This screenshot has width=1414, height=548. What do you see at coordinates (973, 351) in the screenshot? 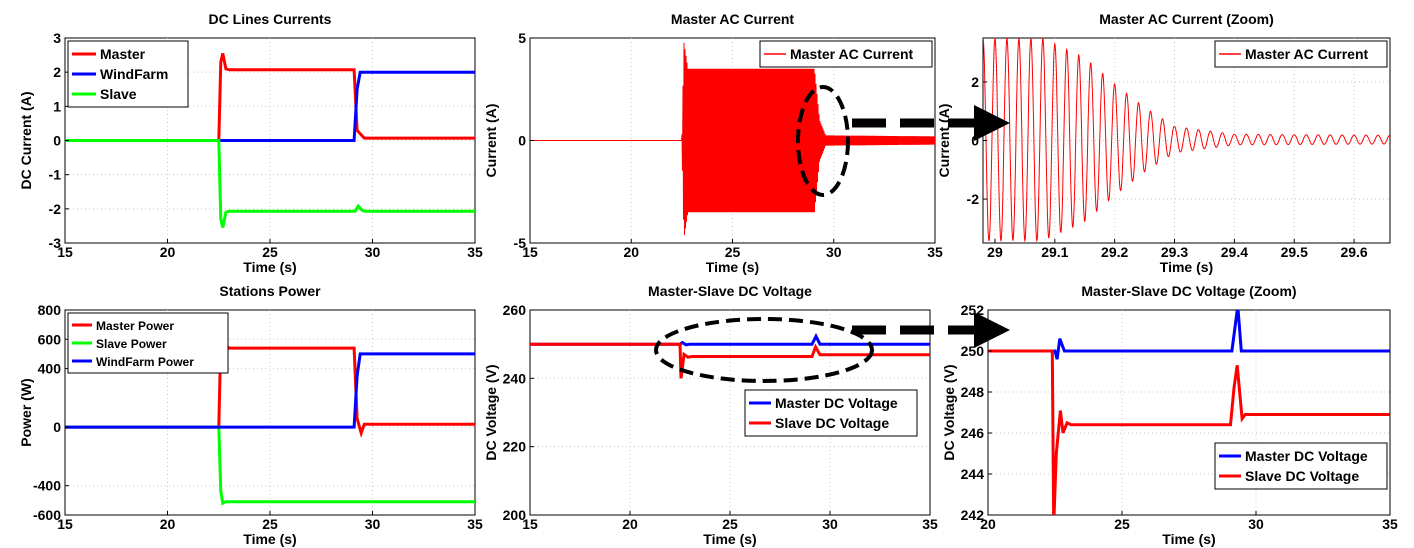
I see `y-tick-label: 250` at bounding box center [973, 351].